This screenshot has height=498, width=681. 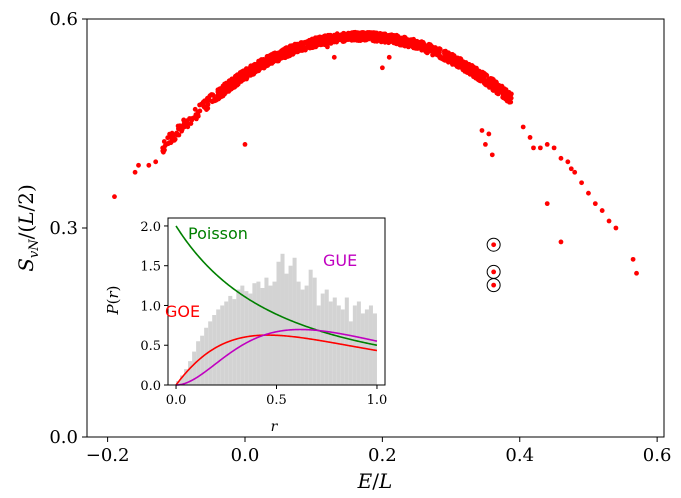 What do you see at coordinates (377, 400) in the screenshot?
I see `inset-x-tick-label: 1.0` at bounding box center [377, 400].